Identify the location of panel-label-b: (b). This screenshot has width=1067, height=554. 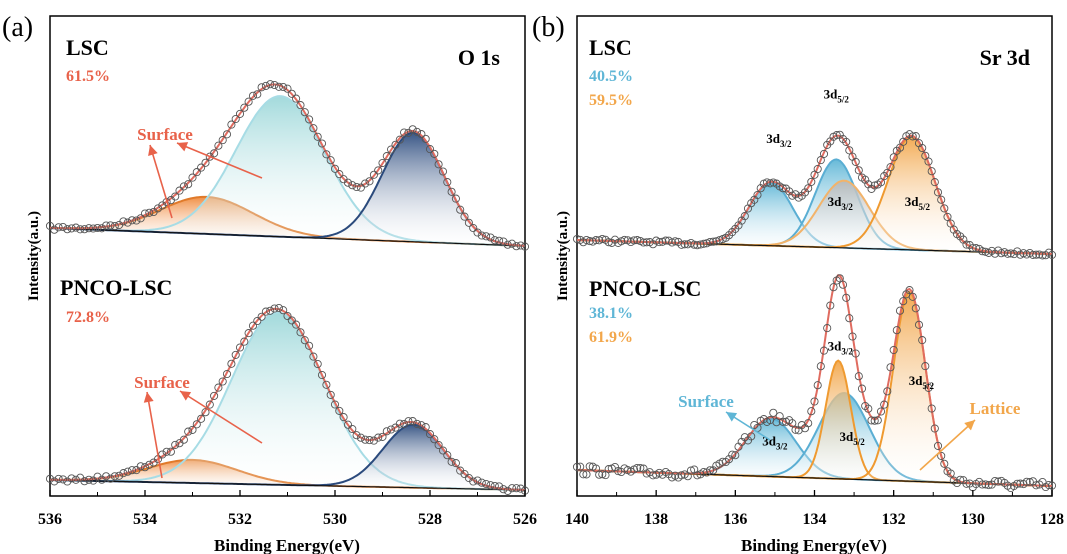
(548, 27).